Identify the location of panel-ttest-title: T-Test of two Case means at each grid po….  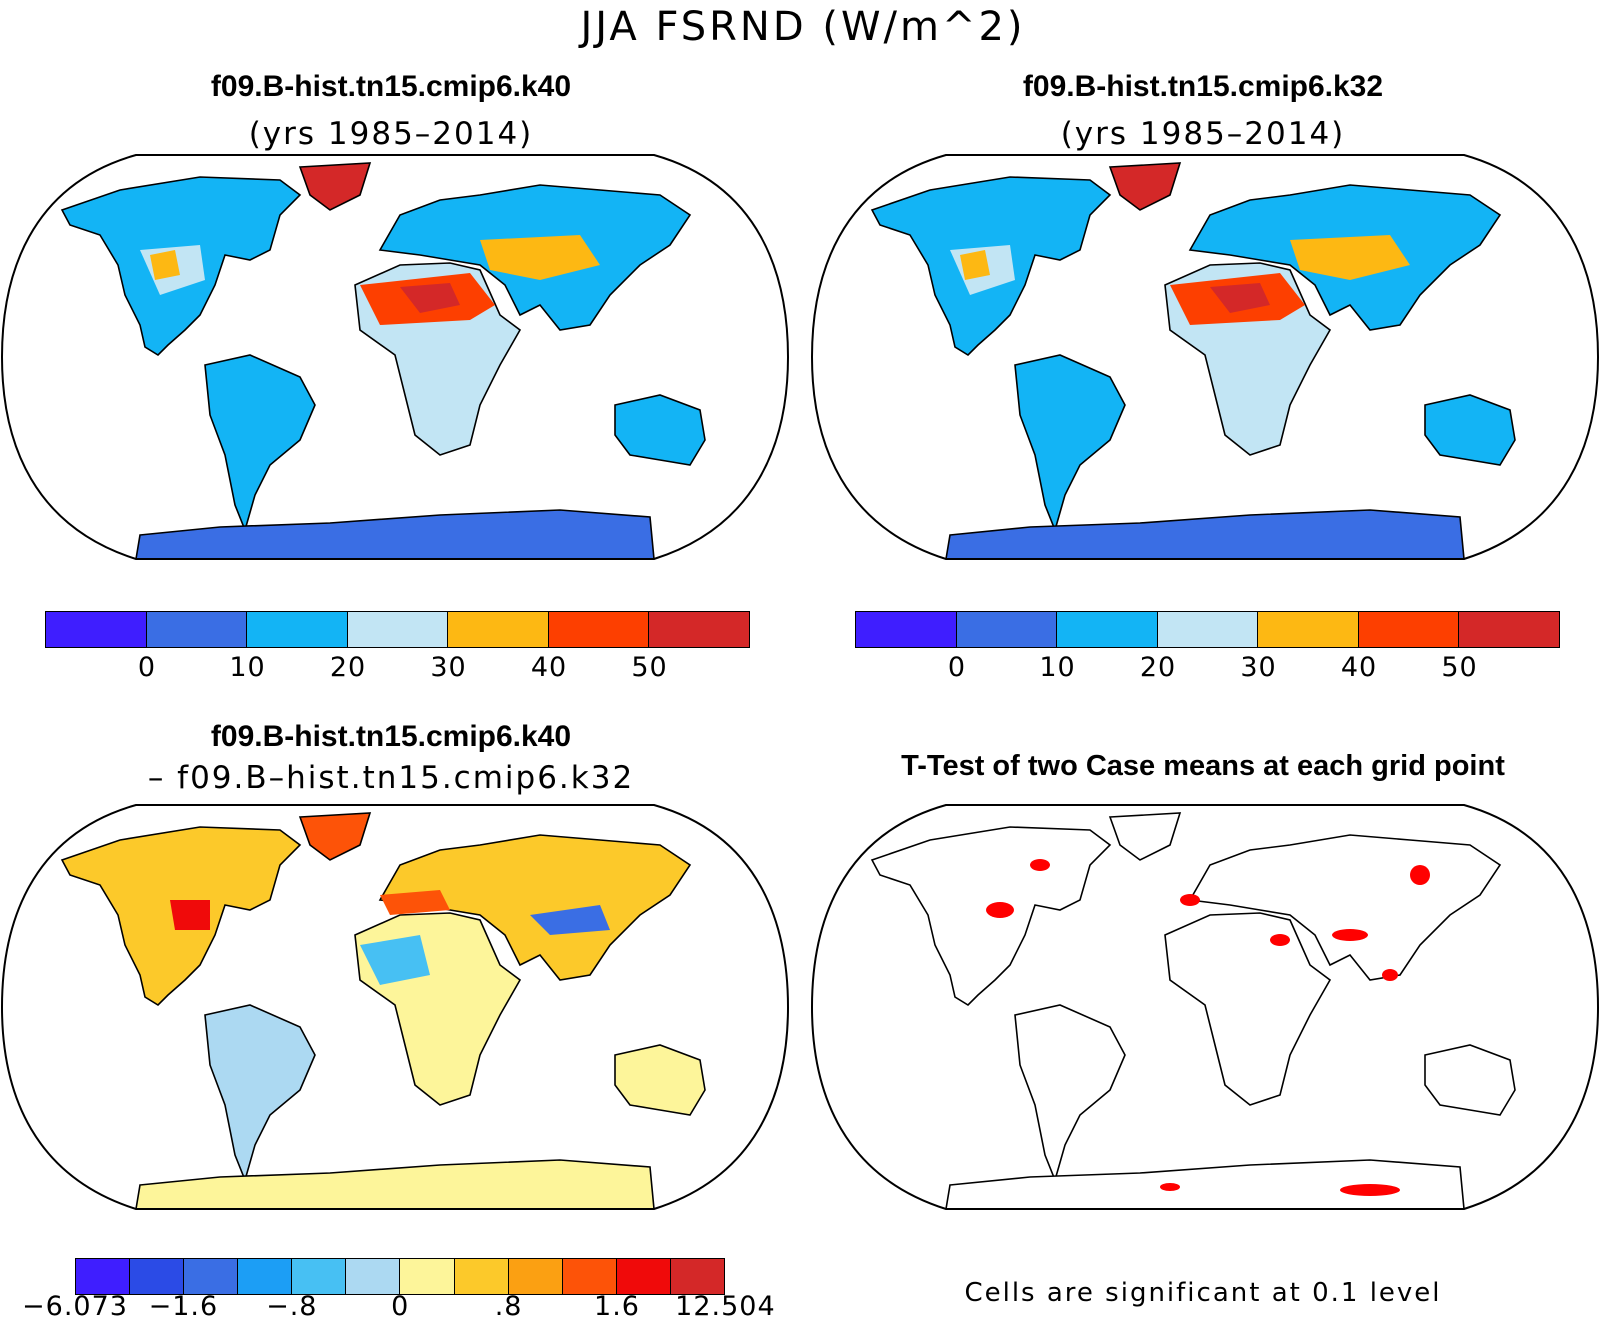
(1203, 766).